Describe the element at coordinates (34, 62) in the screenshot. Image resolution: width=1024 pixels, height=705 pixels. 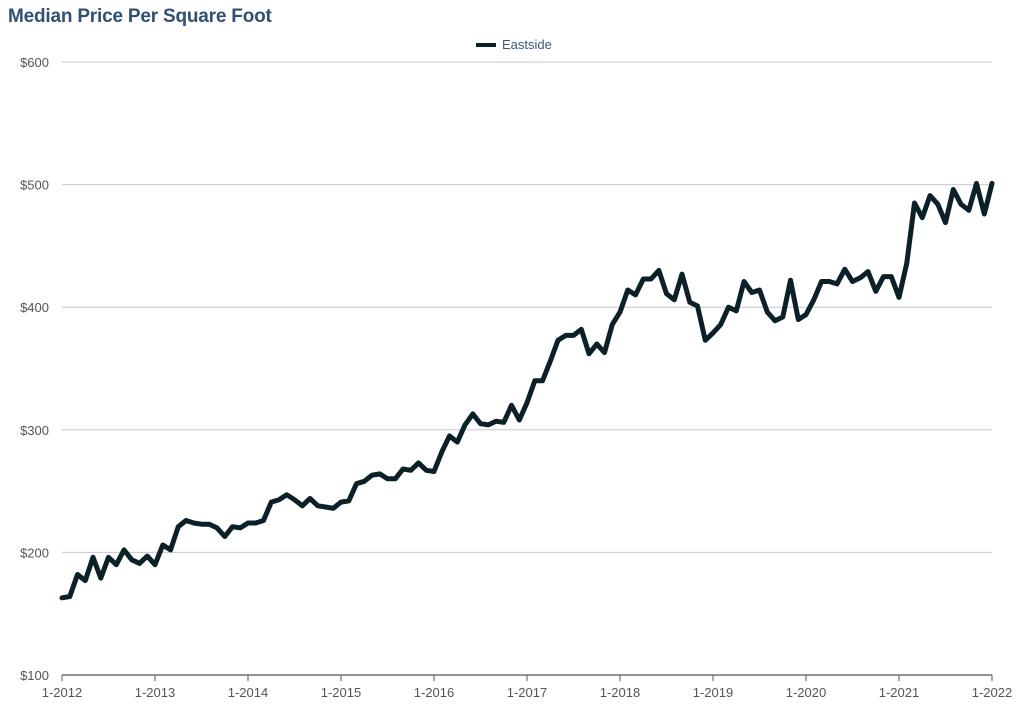
I see `y-tick-label: $600` at that location.